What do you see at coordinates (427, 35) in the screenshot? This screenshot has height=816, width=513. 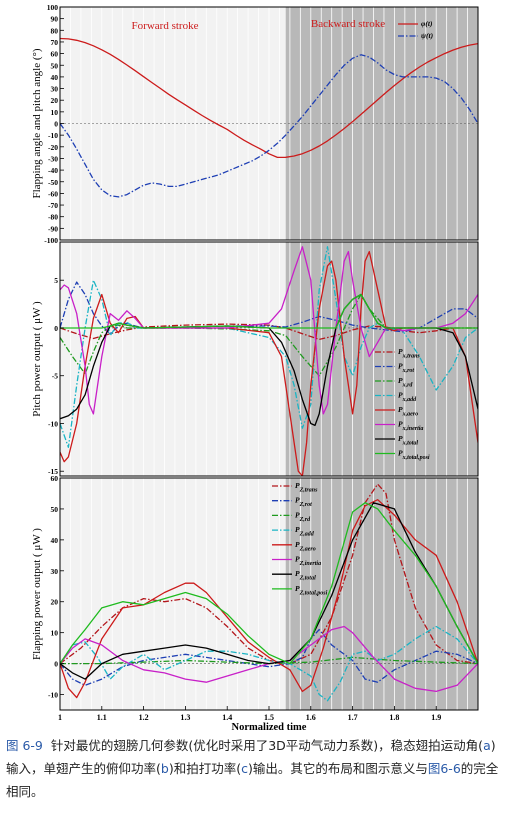 I see `legend-label-2: ψ(t)` at bounding box center [427, 35].